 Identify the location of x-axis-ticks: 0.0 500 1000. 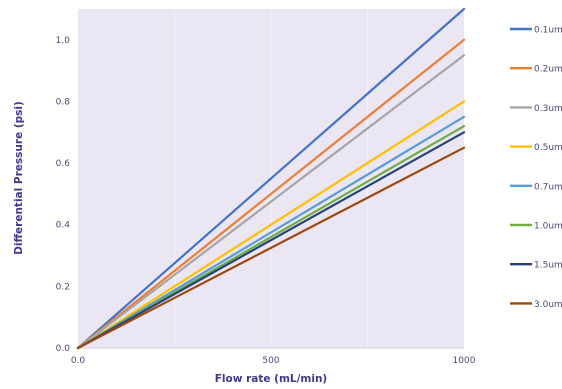
(273, 361).